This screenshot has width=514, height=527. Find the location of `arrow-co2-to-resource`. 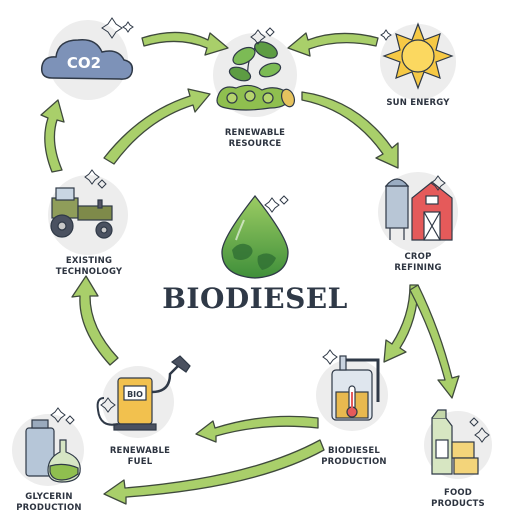

arrow-co2-to-resource is located at coordinates (185, 43).